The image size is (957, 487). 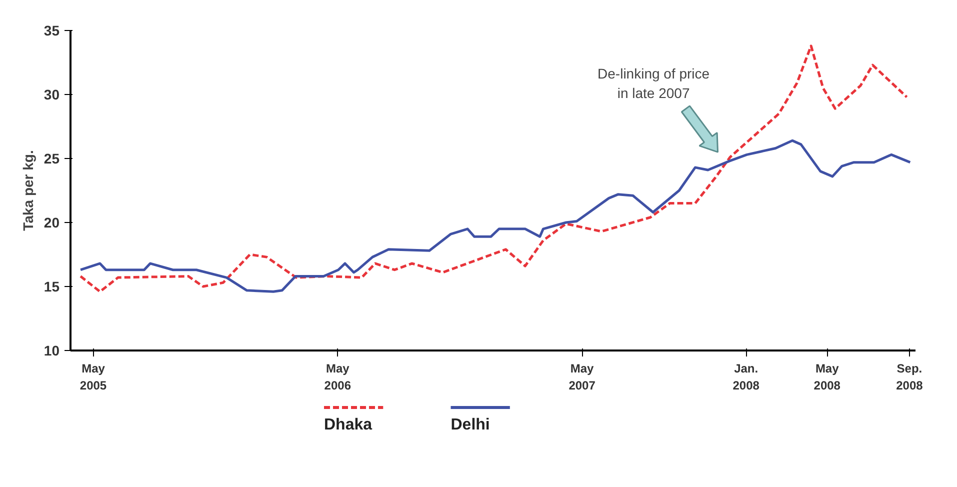 I want to click on legend-label: Delhi, so click(x=470, y=425).